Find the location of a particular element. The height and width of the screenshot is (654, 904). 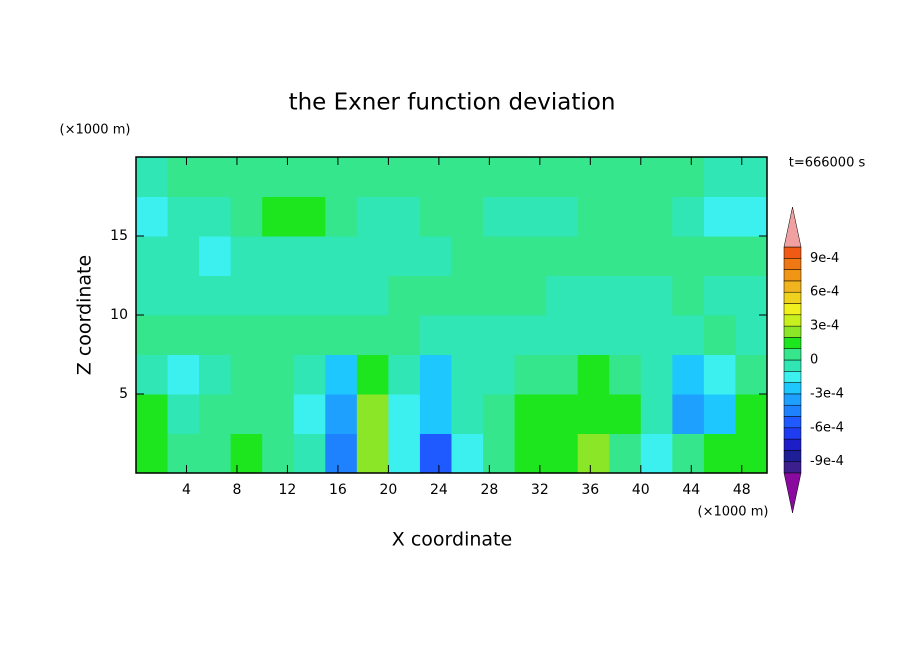

x-tick-label: 8 is located at coordinates (236, 490).